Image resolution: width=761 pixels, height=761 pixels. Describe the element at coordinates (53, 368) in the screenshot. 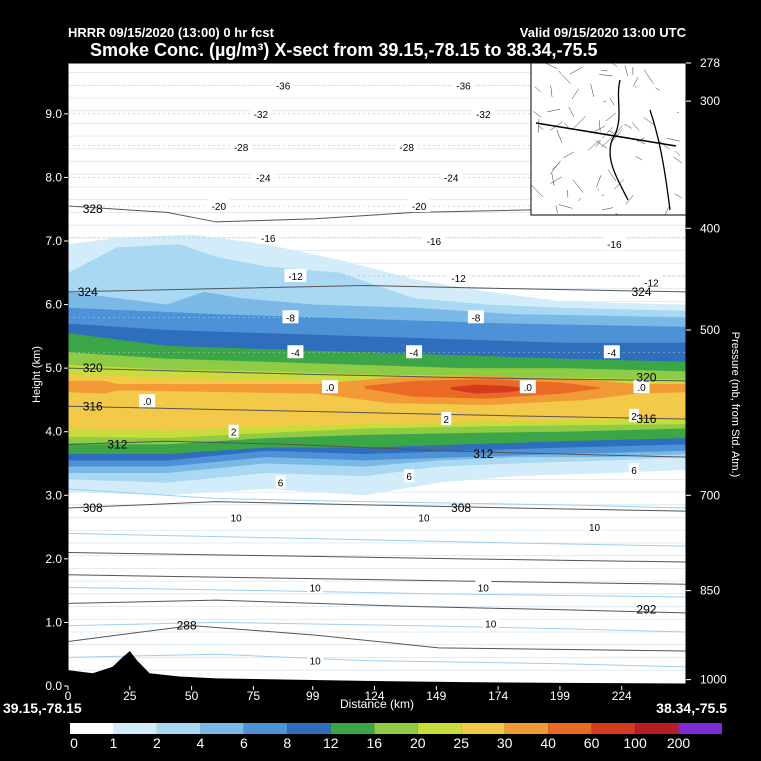

I see `y-tick-label: 5.0` at that location.